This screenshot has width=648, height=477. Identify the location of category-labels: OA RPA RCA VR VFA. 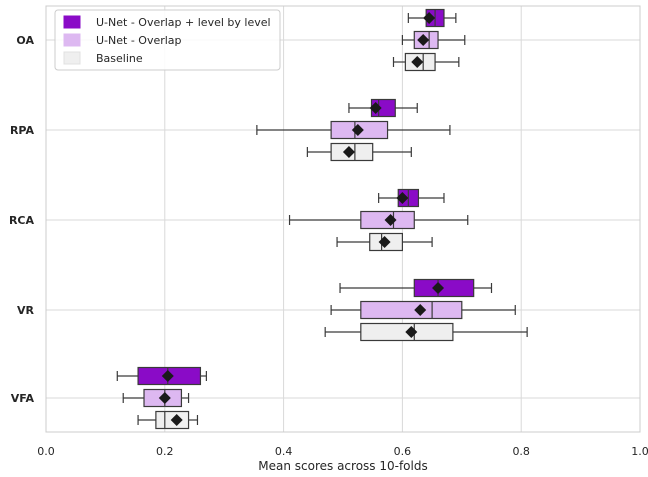
(22, 219).